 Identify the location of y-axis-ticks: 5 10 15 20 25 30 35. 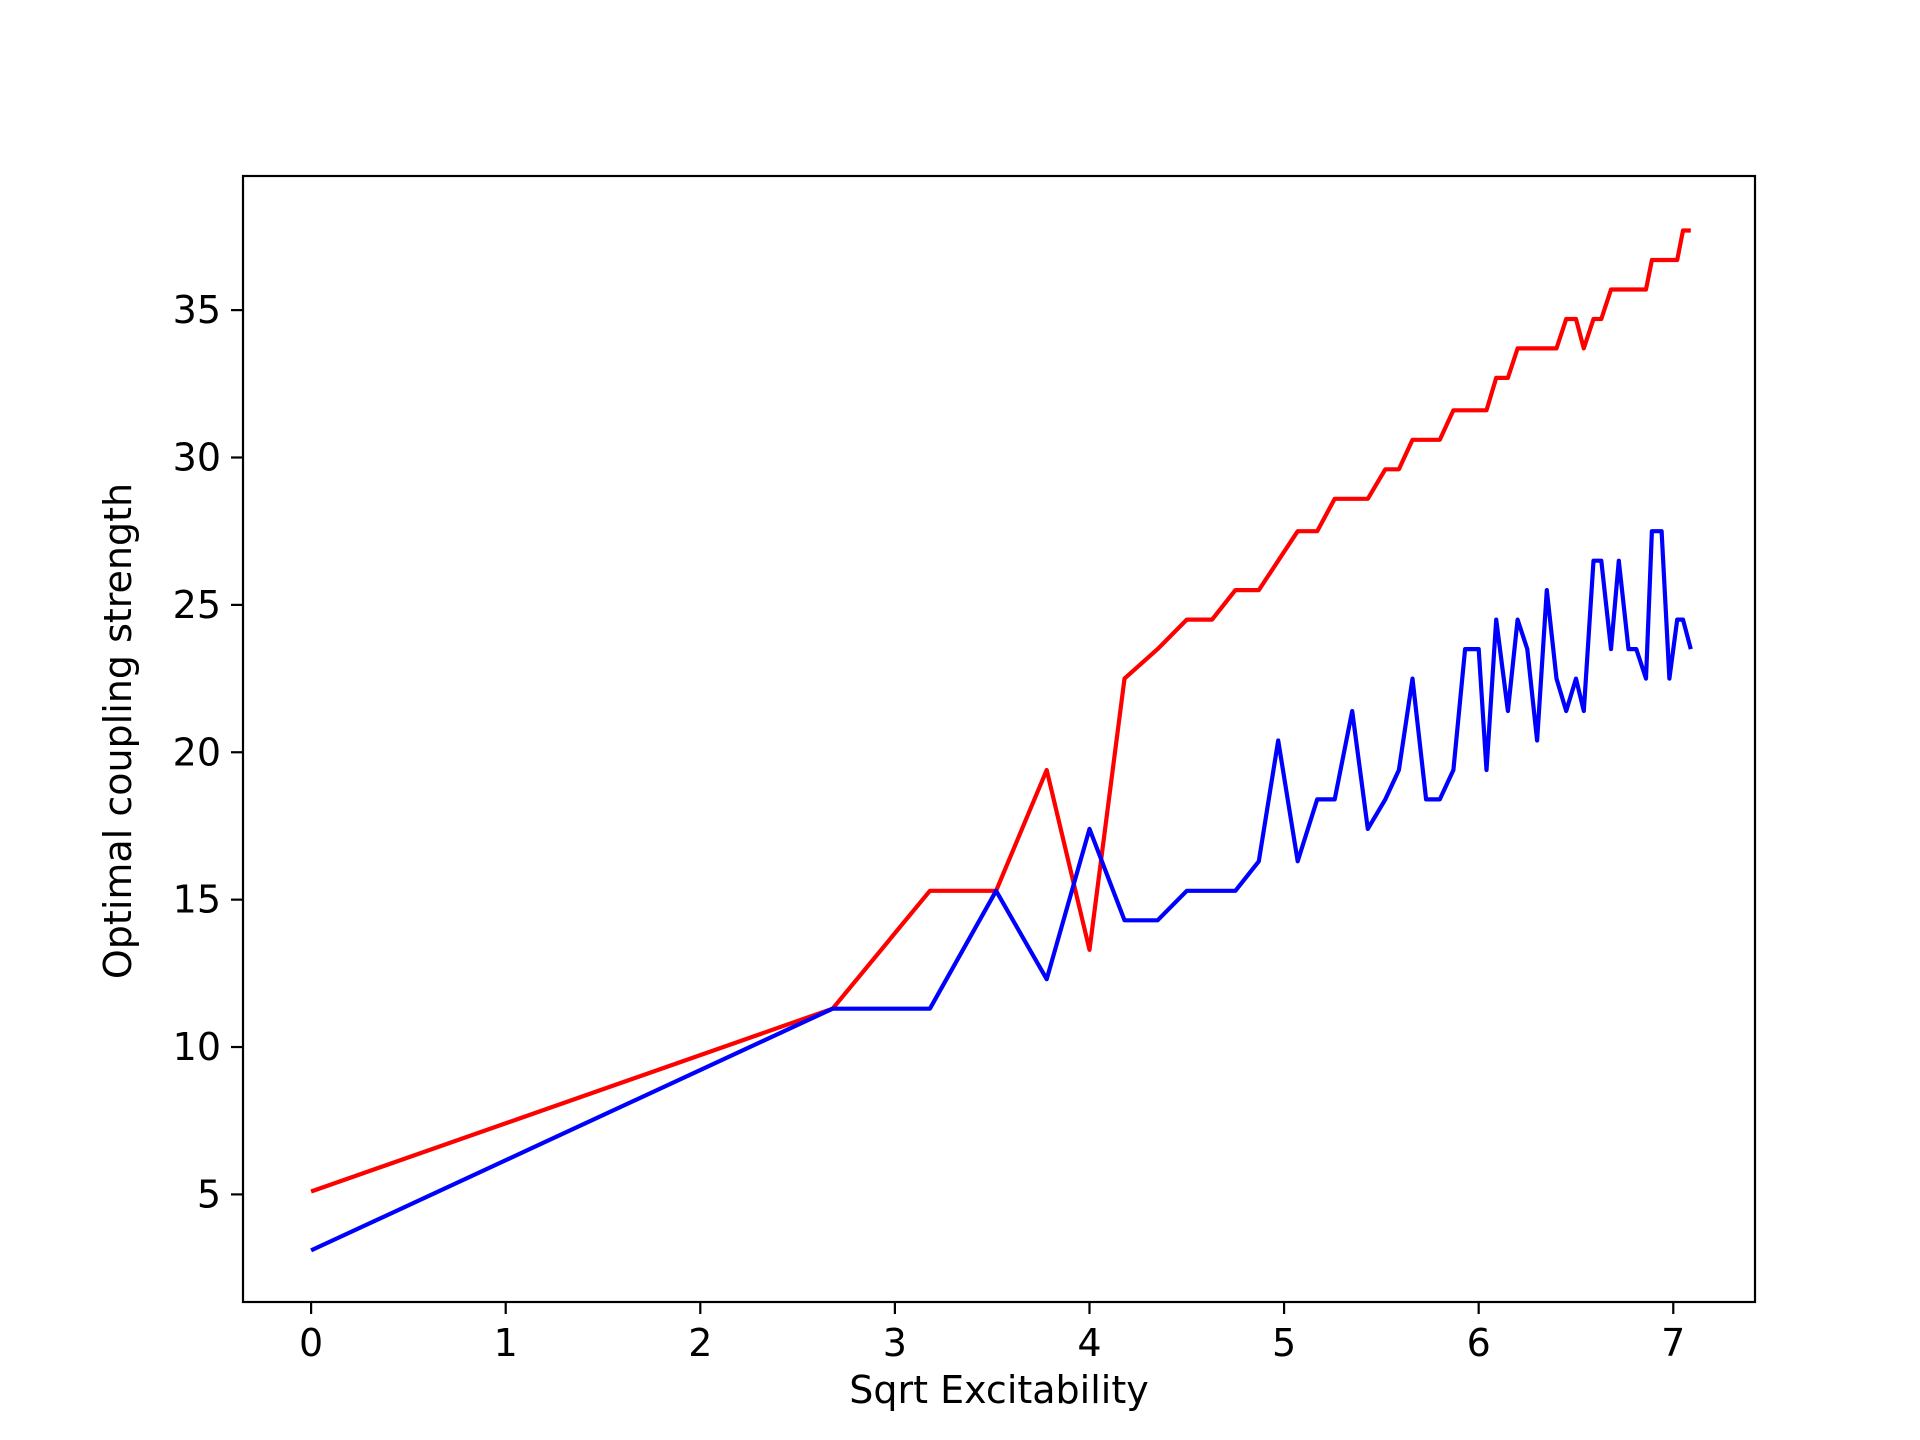
(208, 752).